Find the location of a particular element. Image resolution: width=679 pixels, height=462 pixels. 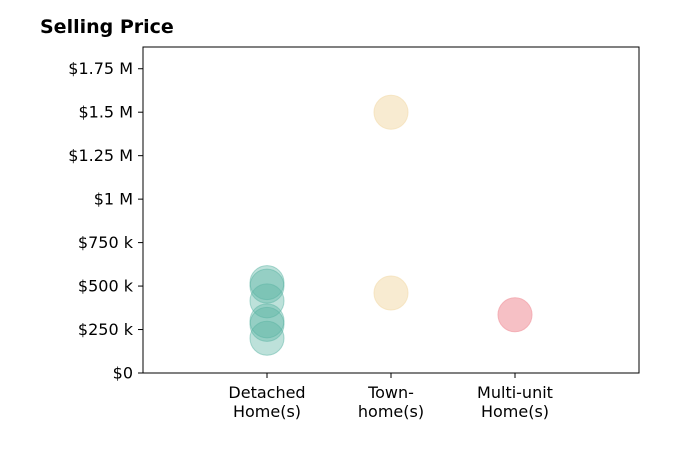

y-tick-label: $750 k is located at coordinates (106, 242).